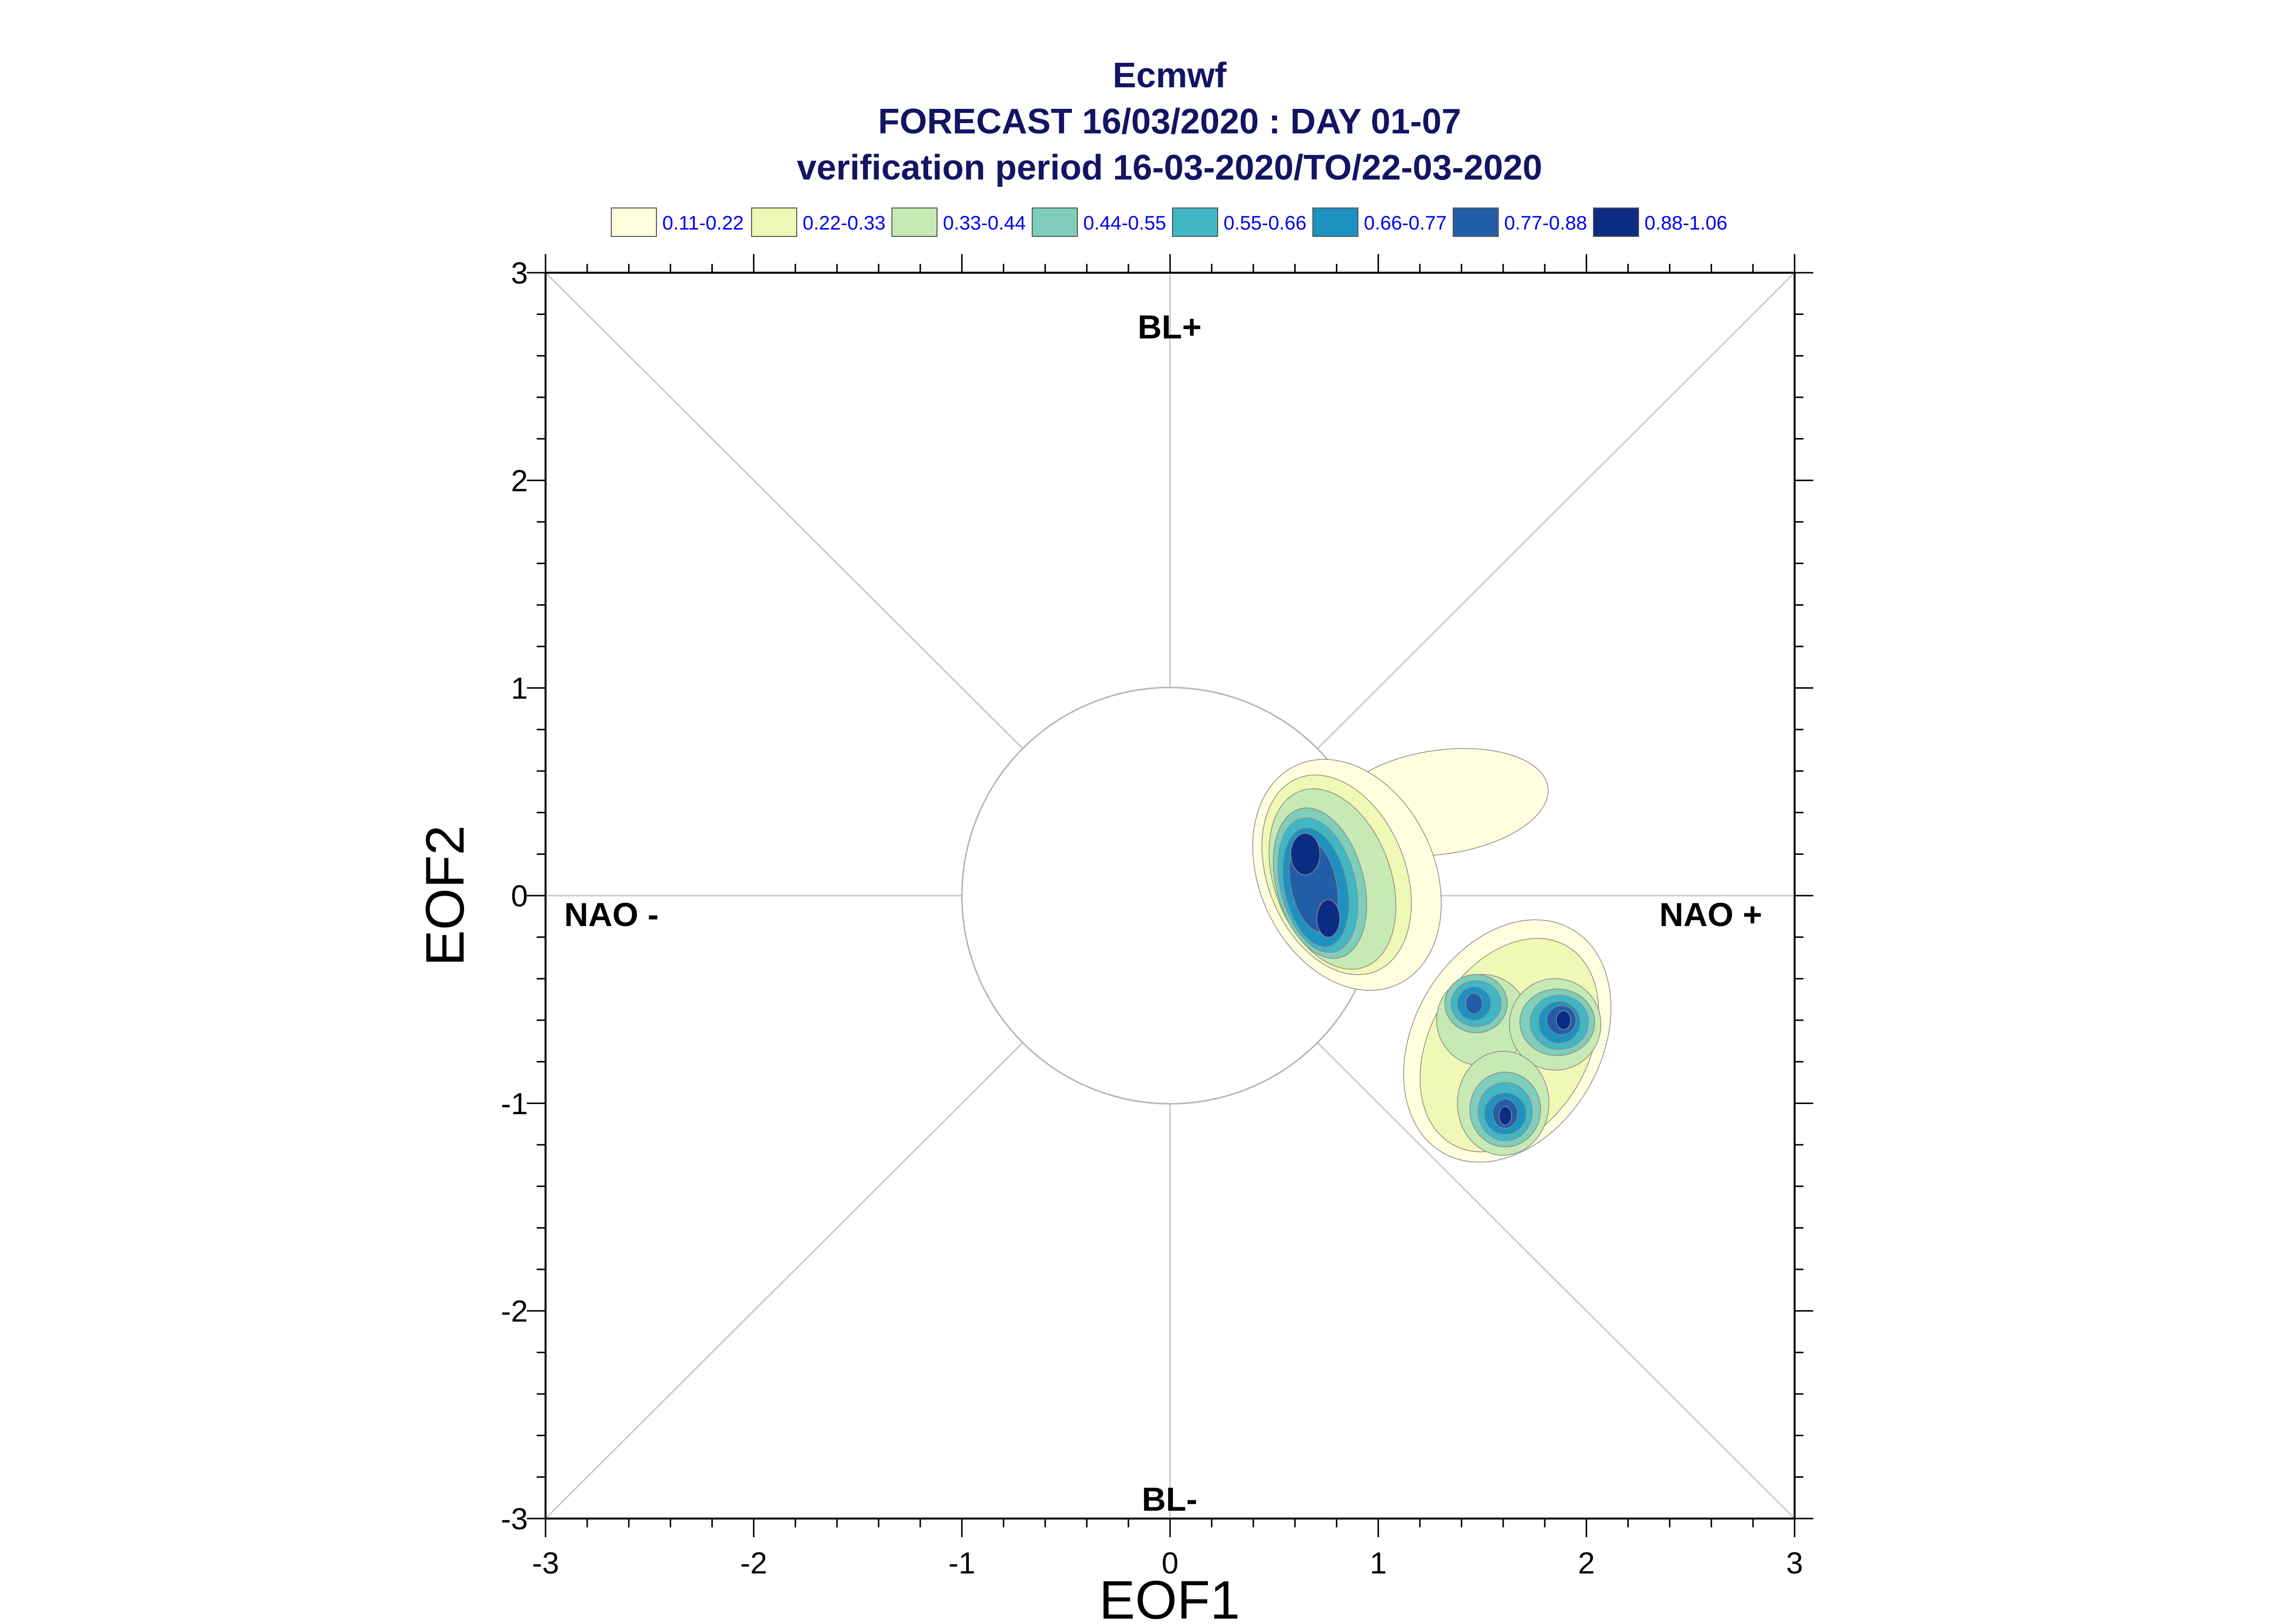 This screenshot has height=1624, width=2295. Describe the element at coordinates (519, 689) in the screenshot. I see `y-tick-label: 1` at that location.